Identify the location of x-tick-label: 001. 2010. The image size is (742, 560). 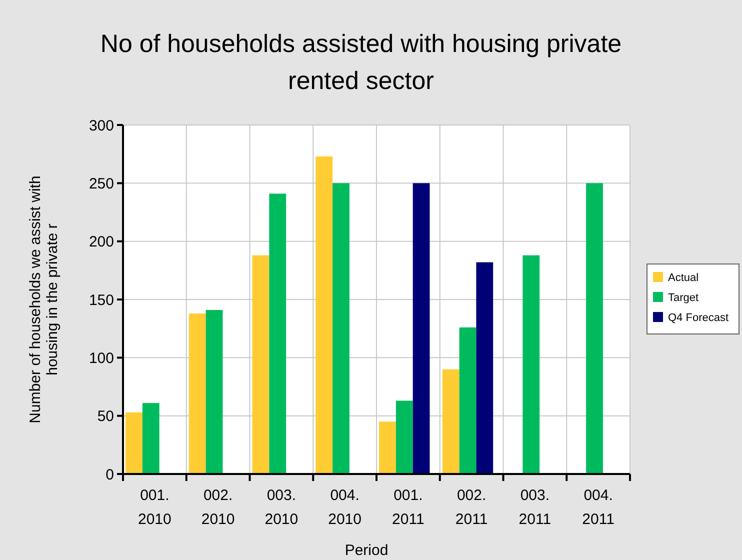
(155, 507).